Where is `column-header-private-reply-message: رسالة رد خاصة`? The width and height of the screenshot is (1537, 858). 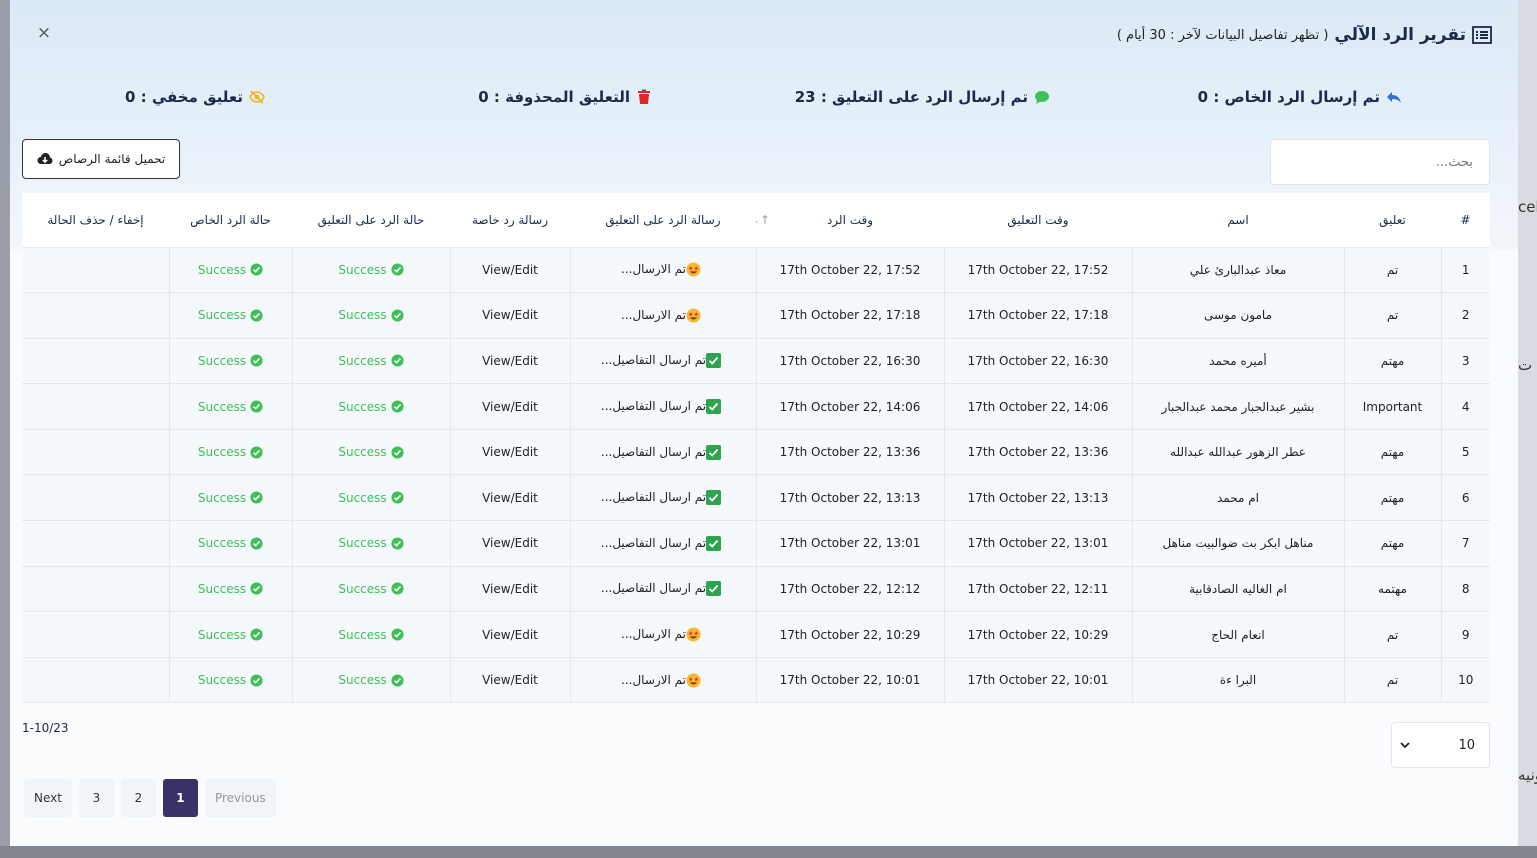
column-header-private-reply-message: رسالة رد خاصة is located at coordinates (510, 220).